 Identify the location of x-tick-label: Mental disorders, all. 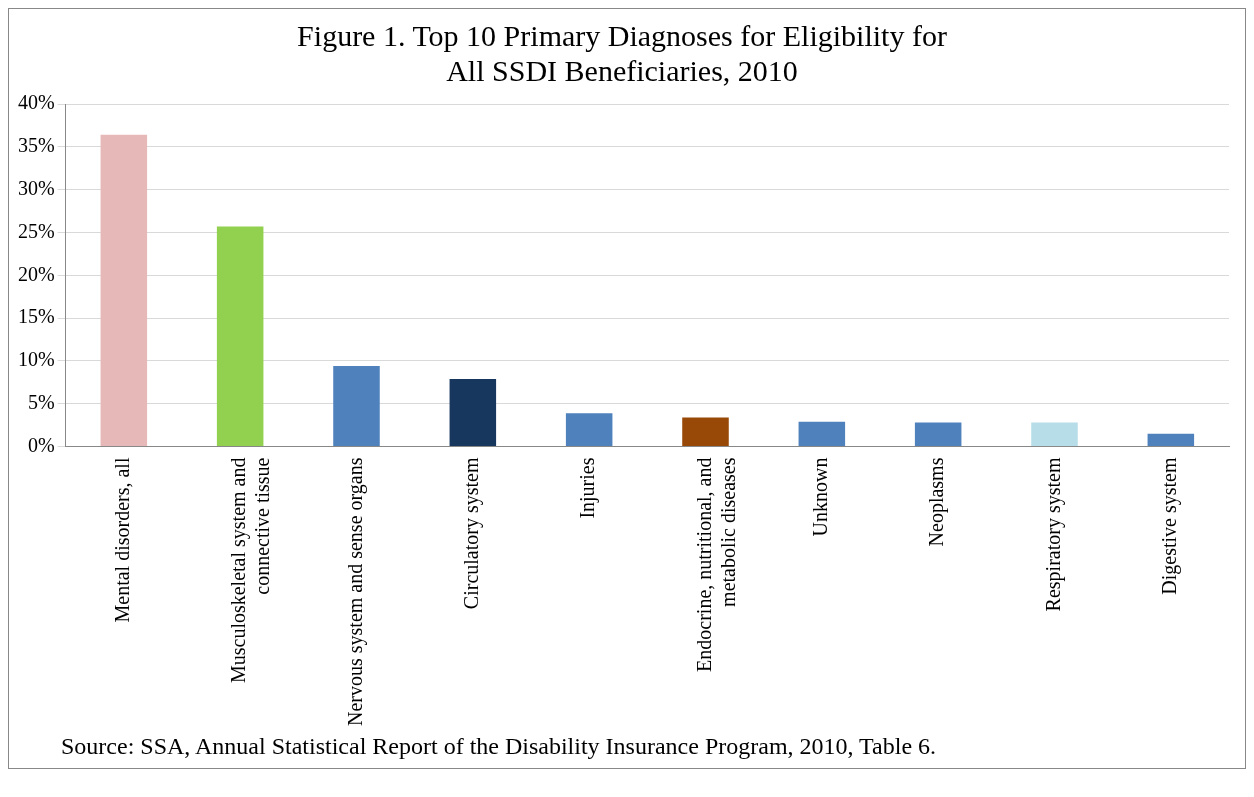
(122, 540).